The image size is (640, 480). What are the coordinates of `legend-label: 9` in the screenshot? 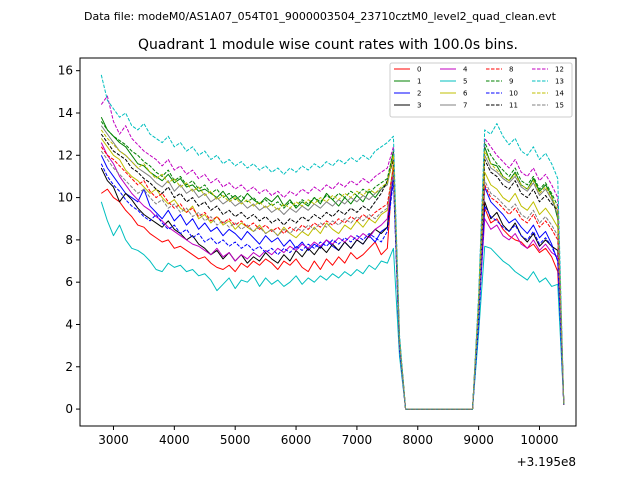 It's located at (511, 82).